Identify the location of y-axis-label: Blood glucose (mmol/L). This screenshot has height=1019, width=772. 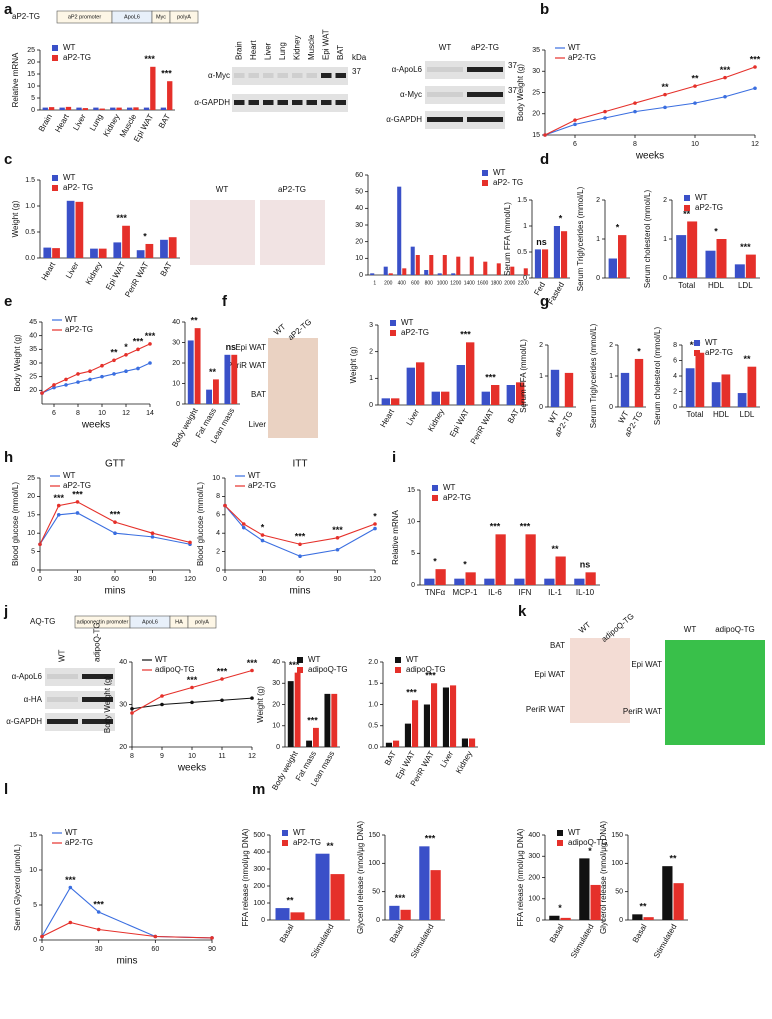
(200, 524).